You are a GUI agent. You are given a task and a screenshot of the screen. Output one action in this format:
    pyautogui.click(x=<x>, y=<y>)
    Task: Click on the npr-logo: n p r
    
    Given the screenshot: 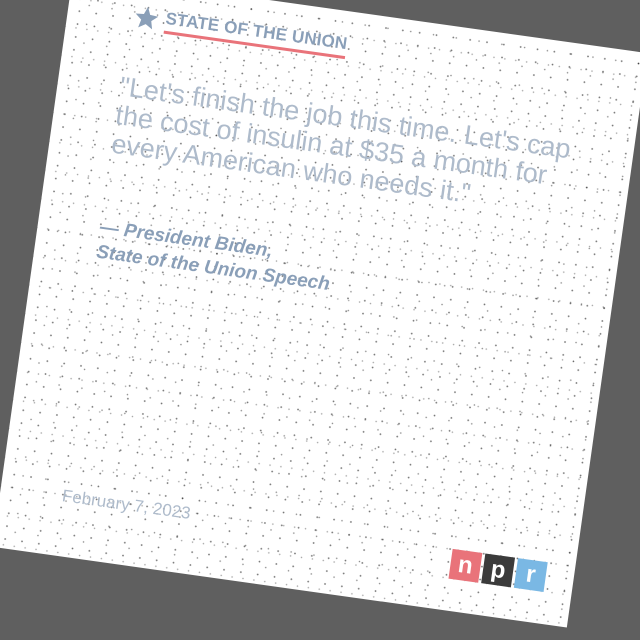 What is the action you would take?
    pyautogui.click(x=498, y=570)
    